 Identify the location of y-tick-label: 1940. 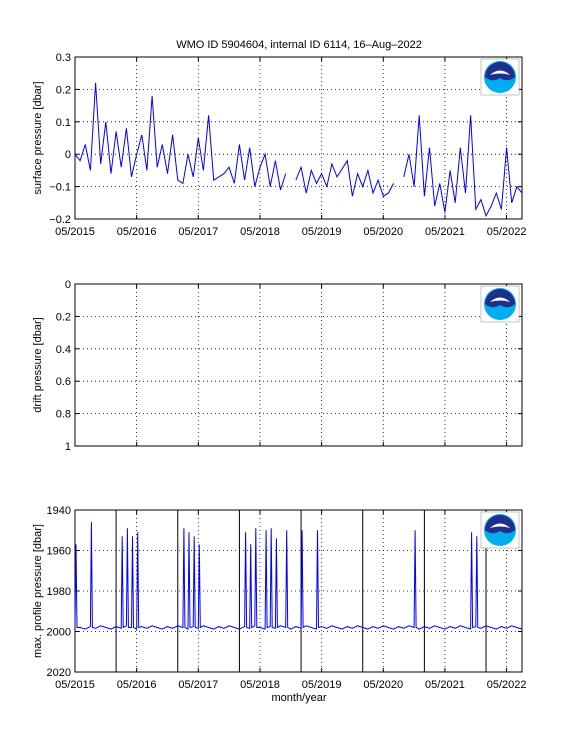
(59, 511).